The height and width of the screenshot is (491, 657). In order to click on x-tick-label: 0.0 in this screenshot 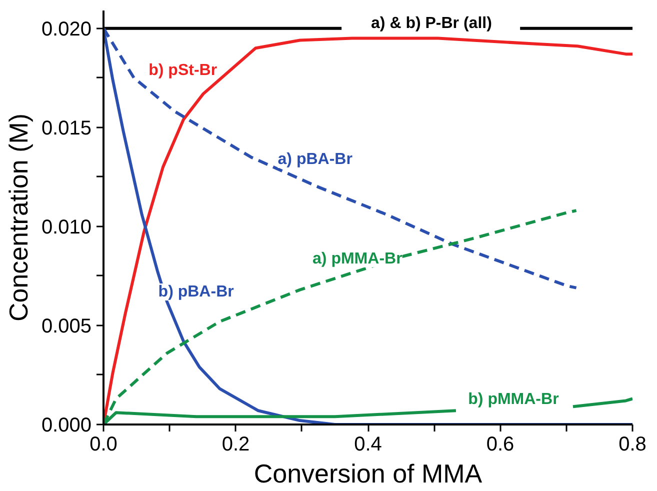, I will do `click(104, 445)`.